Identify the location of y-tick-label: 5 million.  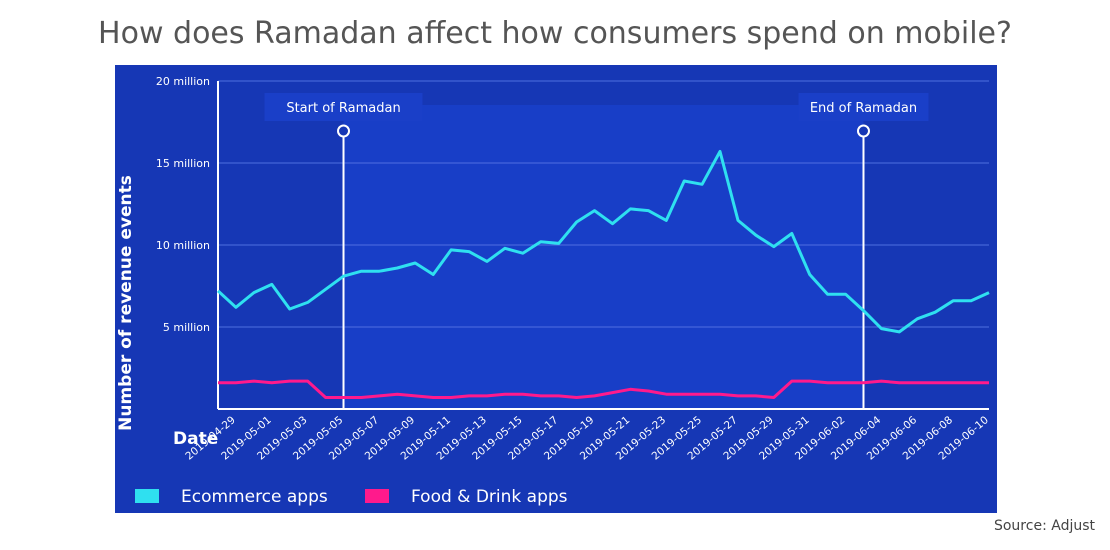
(186, 327).